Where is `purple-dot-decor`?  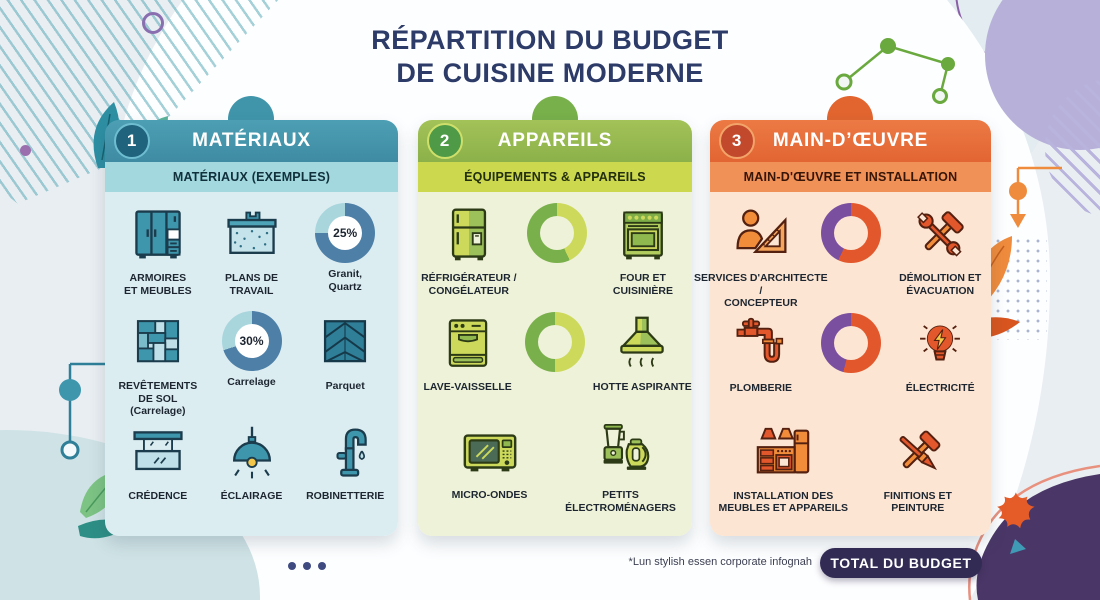
purple-dot-decor is located at coordinates (25, 150).